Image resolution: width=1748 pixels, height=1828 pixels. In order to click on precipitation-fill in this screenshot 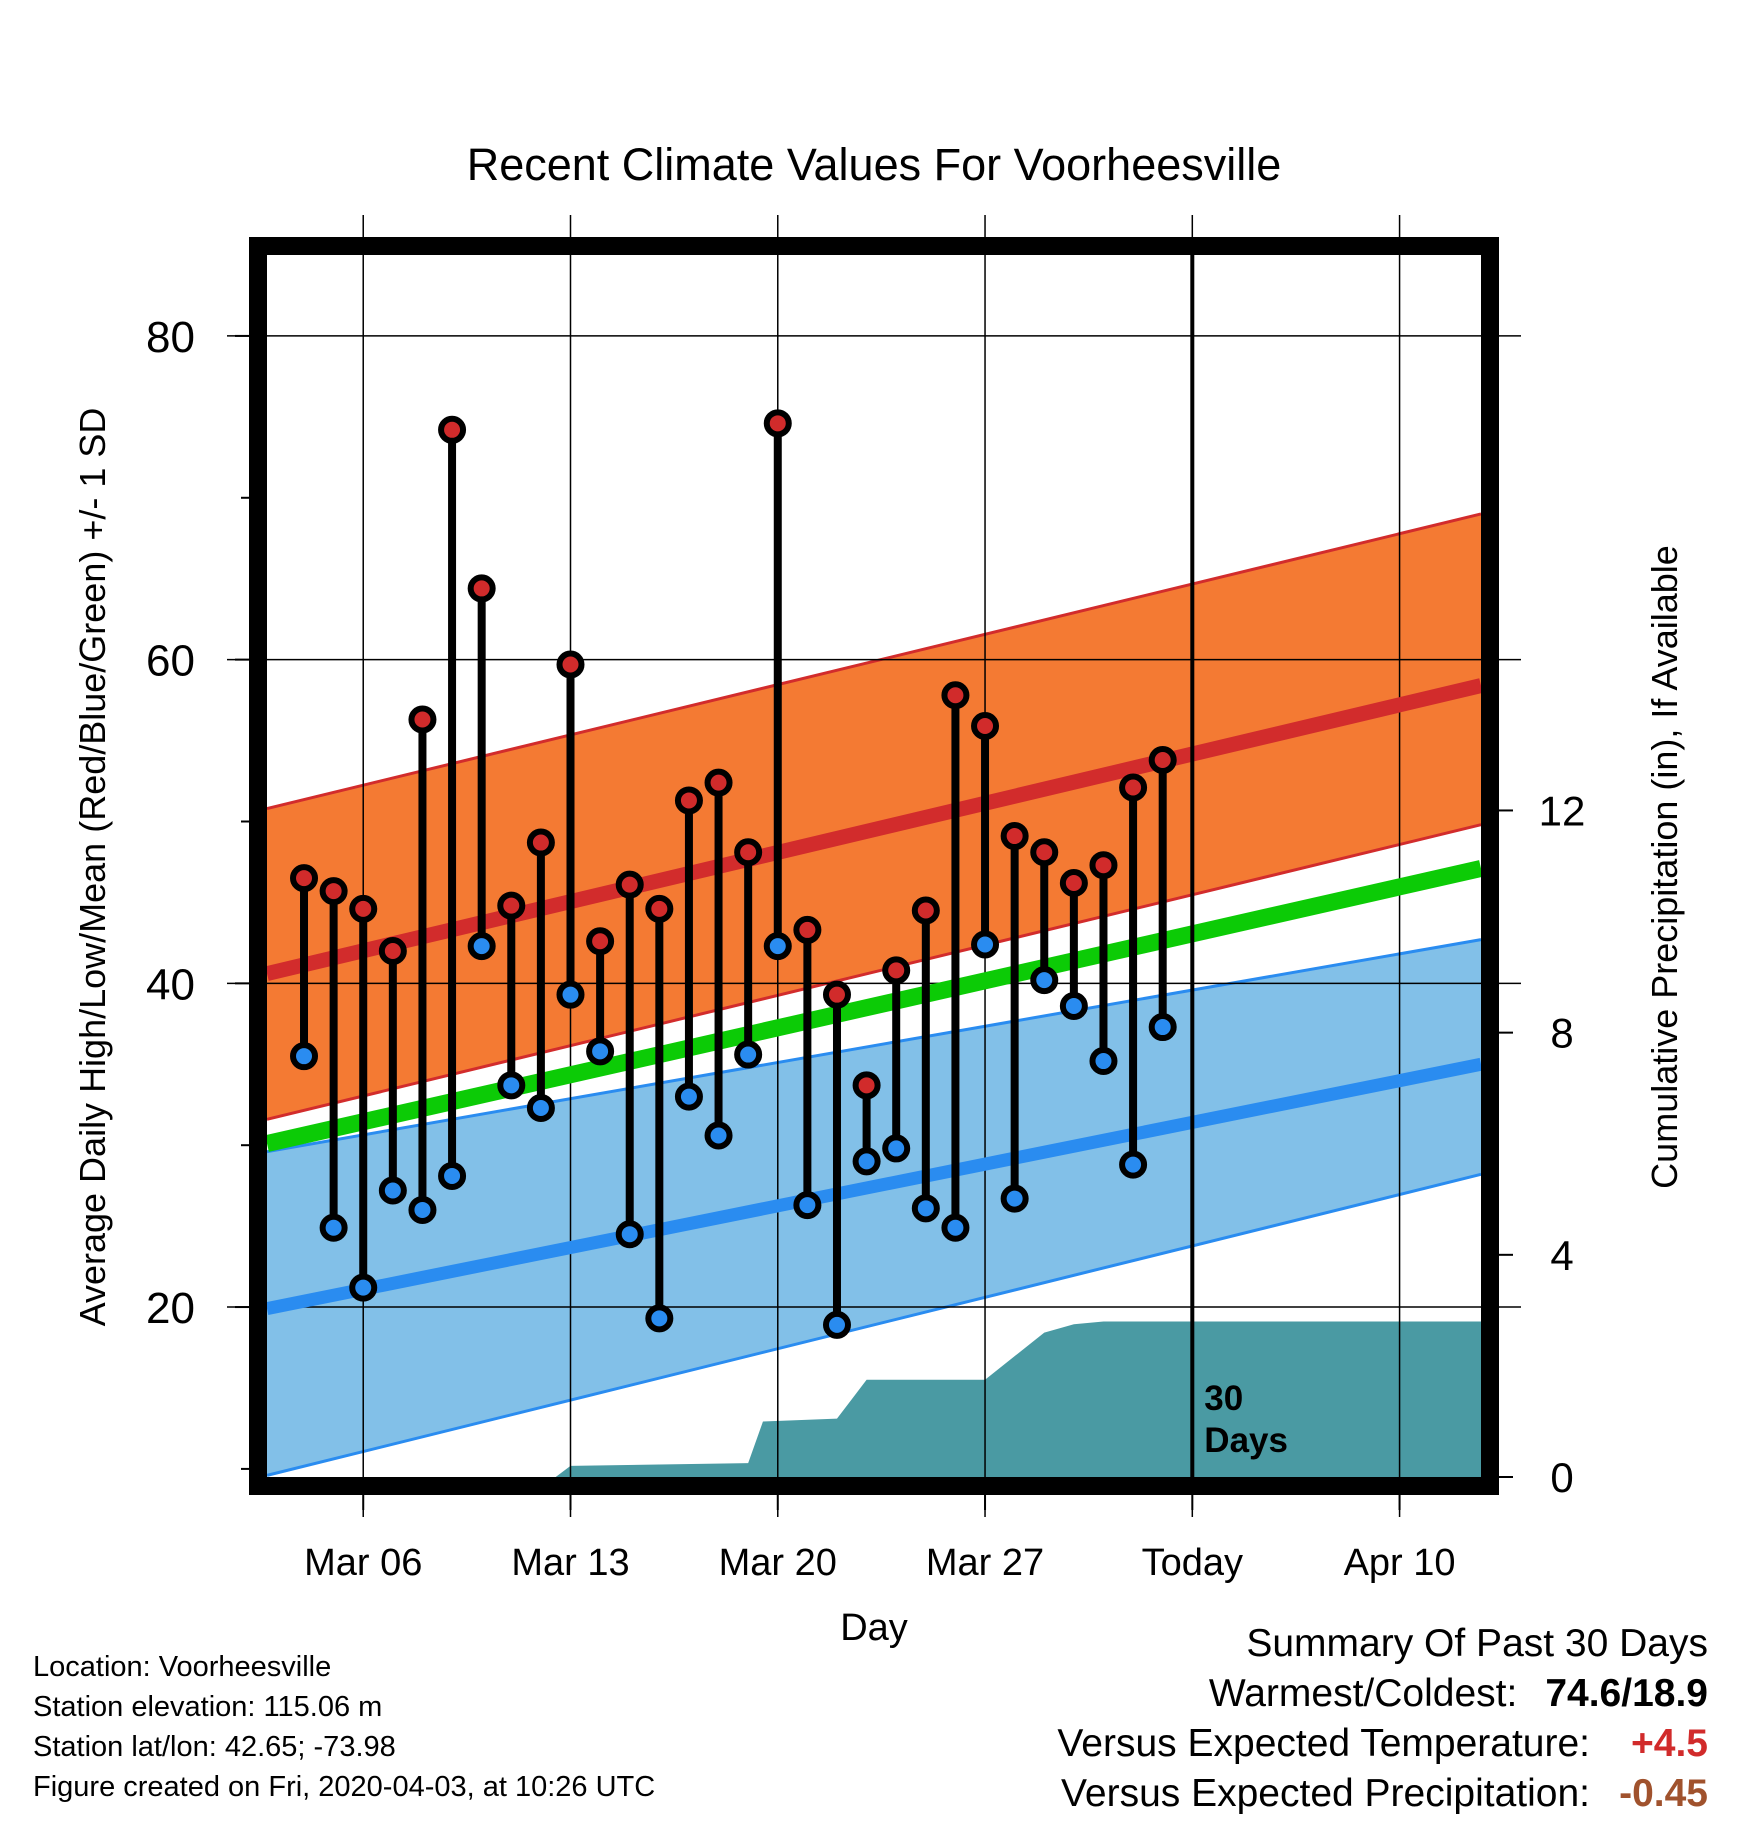, I will do `click(874, 1399)`.